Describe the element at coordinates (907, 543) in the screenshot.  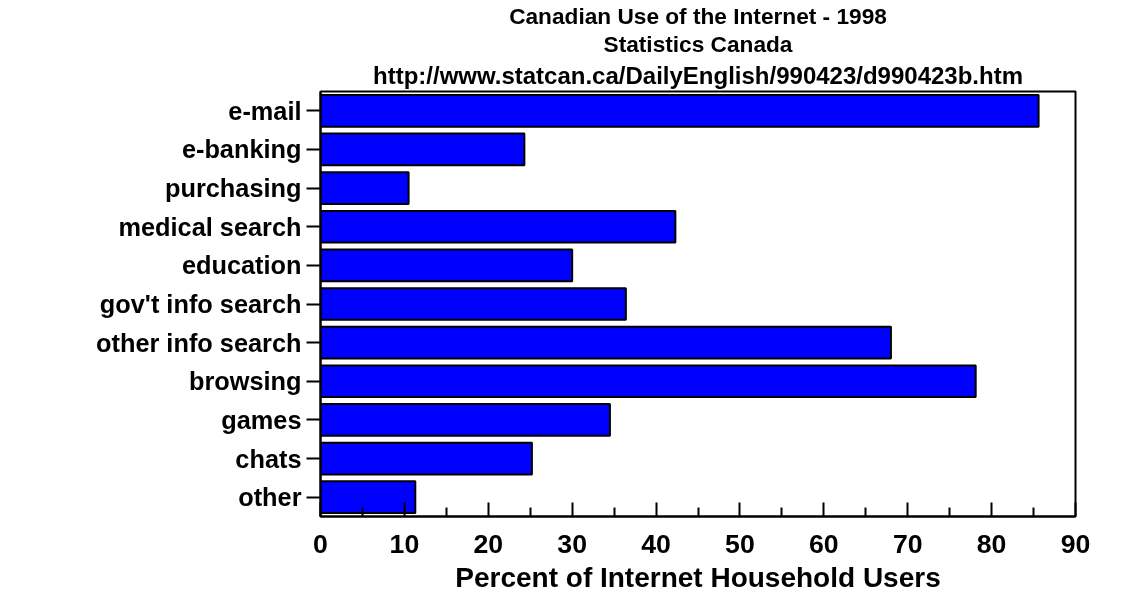
I see `x-tick-label: 70` at that location.